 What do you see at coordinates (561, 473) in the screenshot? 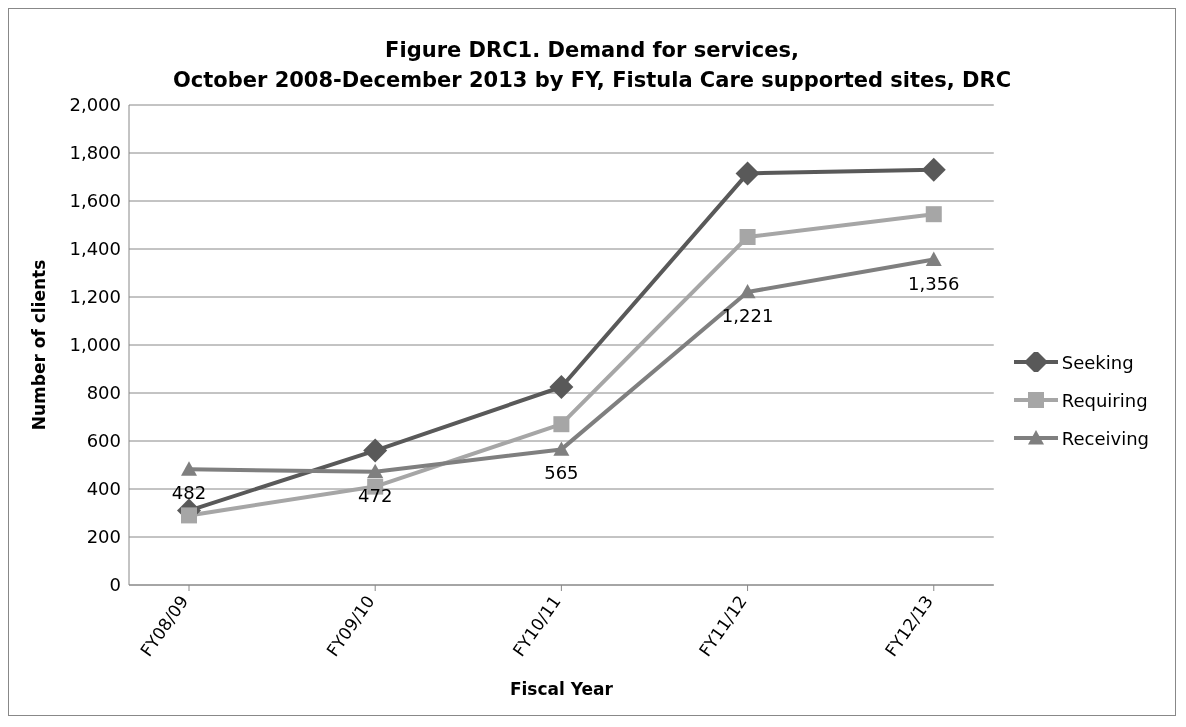
I see `data-label: 565` at bounding box center [561, 473].